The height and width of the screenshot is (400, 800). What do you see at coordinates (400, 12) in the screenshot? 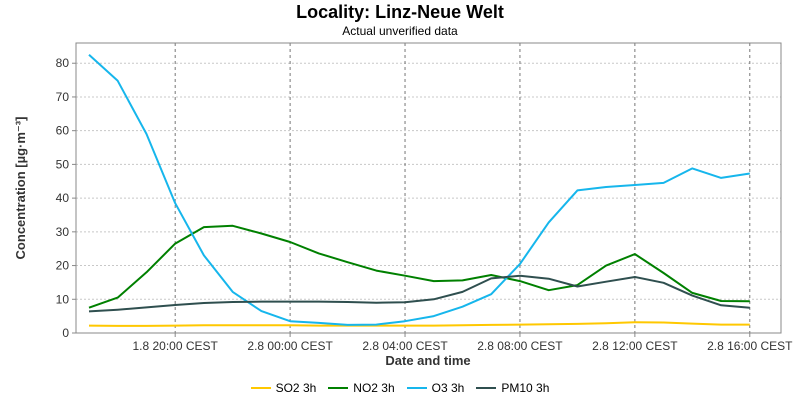
I see `chart-title: Locality: Linz-Neue Welt` at bounding box center [400, 12].